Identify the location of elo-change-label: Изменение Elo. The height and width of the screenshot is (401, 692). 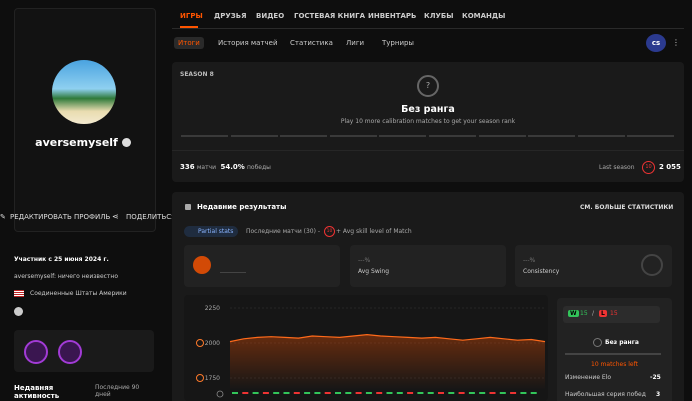
(588, 377).